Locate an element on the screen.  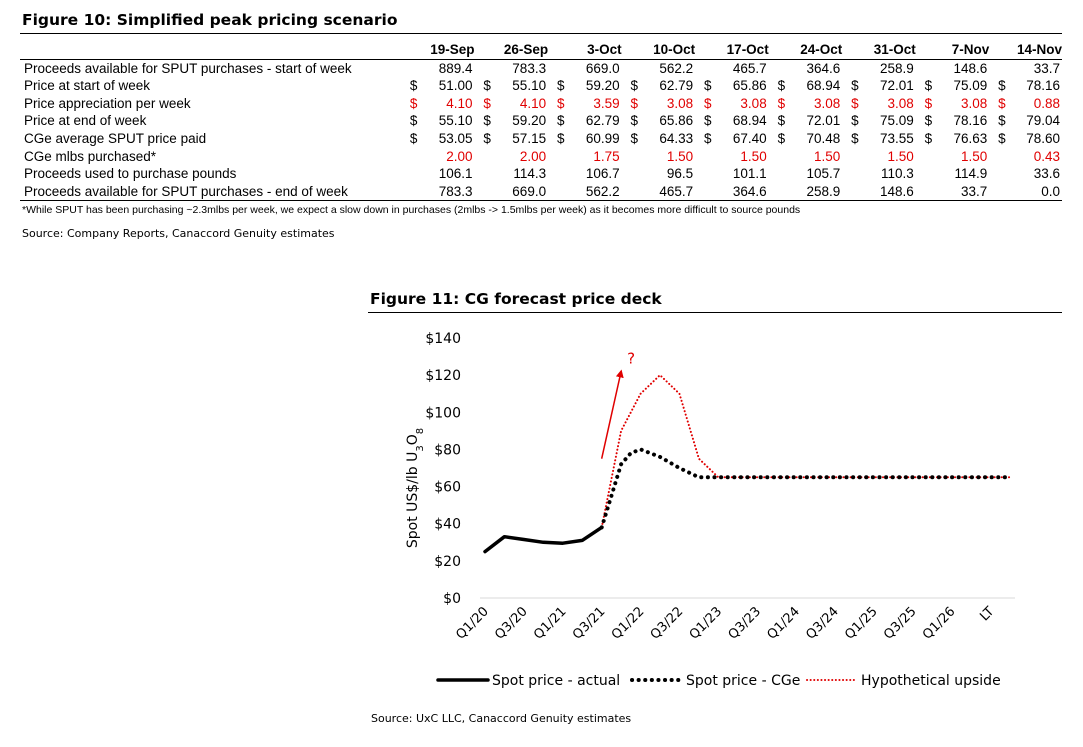
y-tick-label: $80 is located at coordinates (447, 450).